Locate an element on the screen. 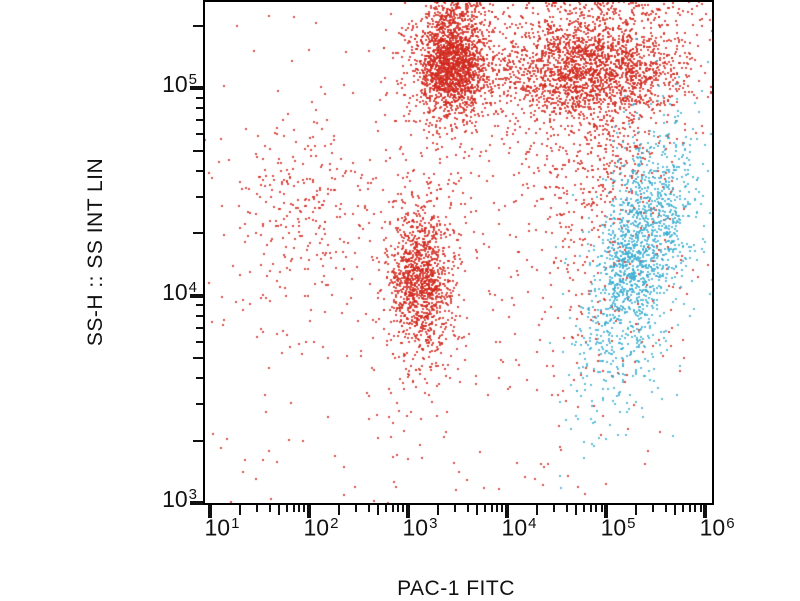  y-tick-label: 10⁵ is located at coordinates (179, 83).